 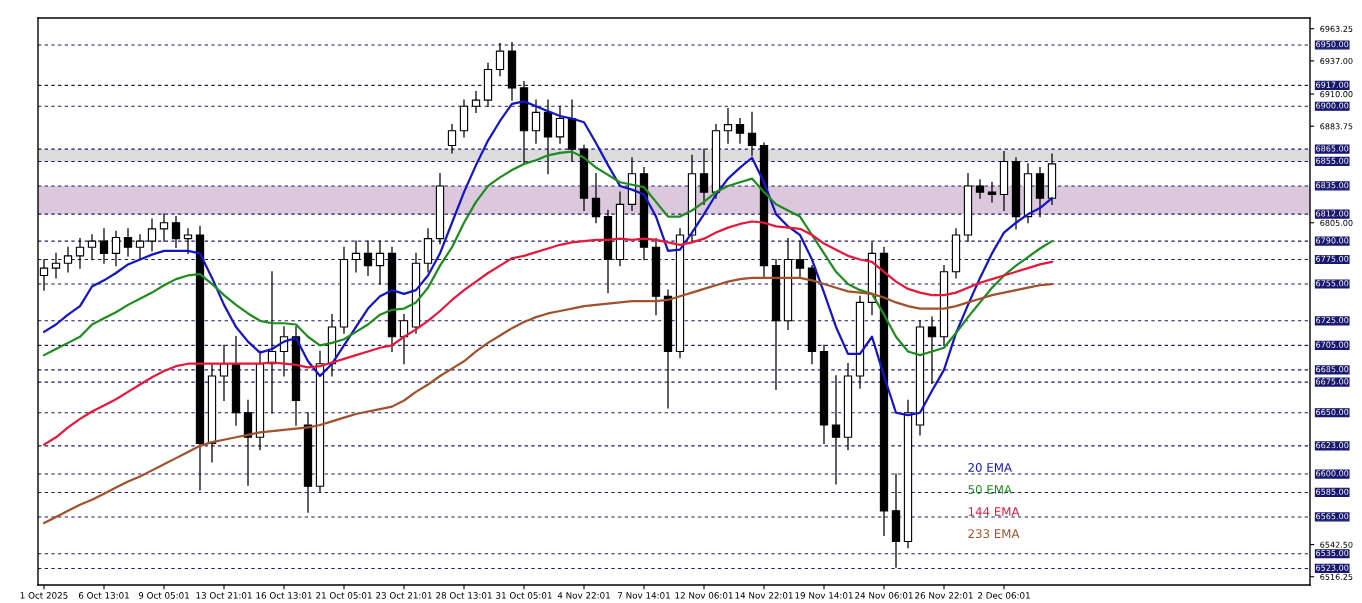 I want to click on ref-line-label: 6917.00, so click(x=1332, y=84).